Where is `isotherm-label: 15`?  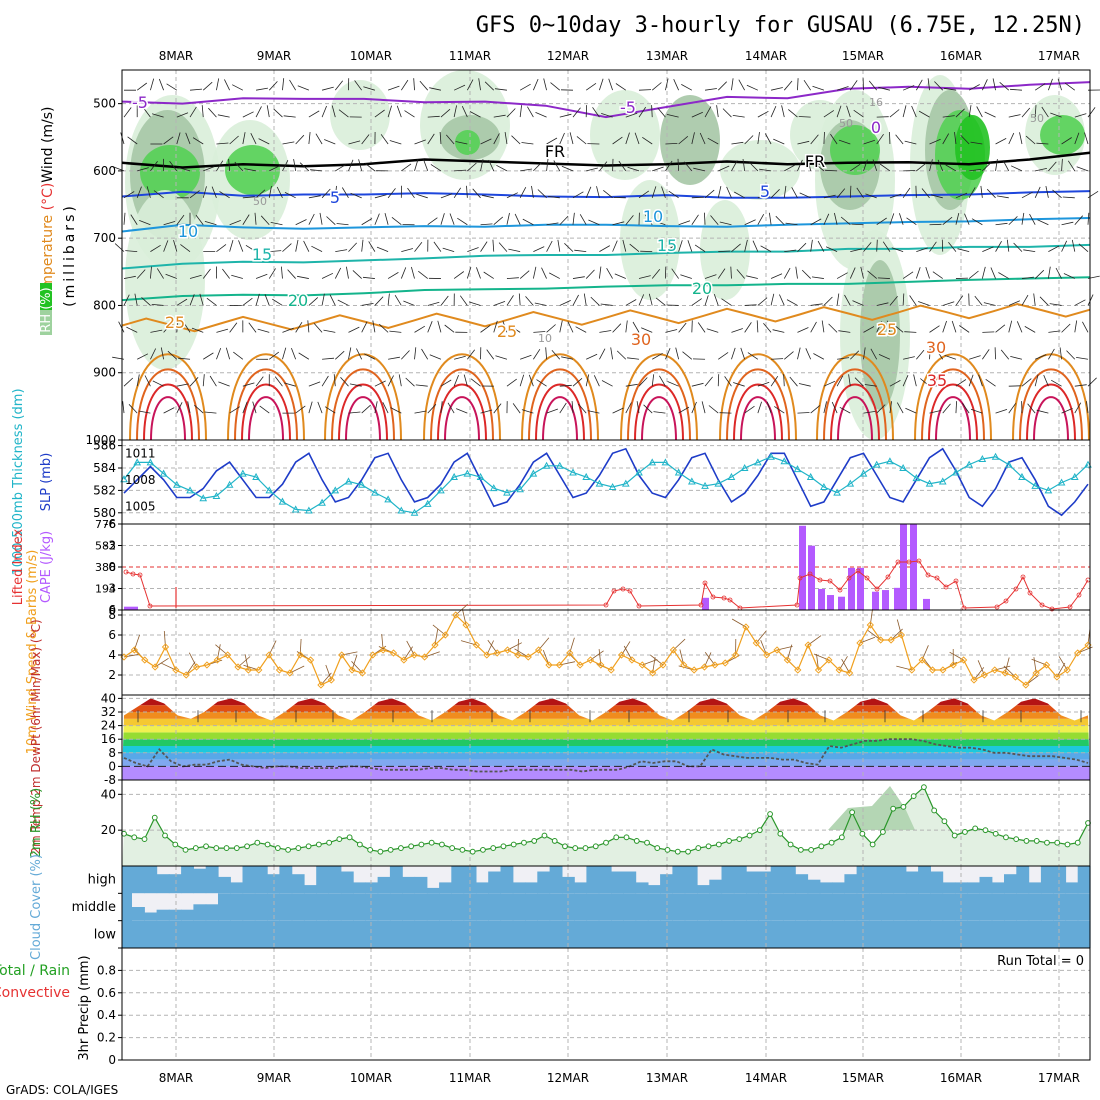 isotherm-label: 15 is located at coordinates (262, 254).